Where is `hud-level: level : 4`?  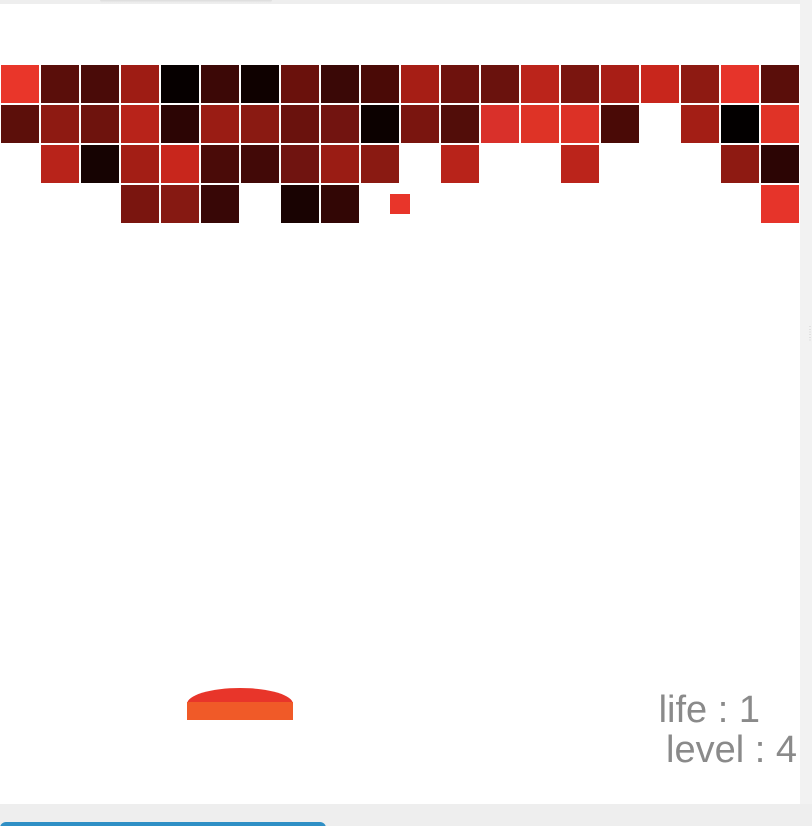
hud-level: level : 4 is located at coordinates (731, 750).